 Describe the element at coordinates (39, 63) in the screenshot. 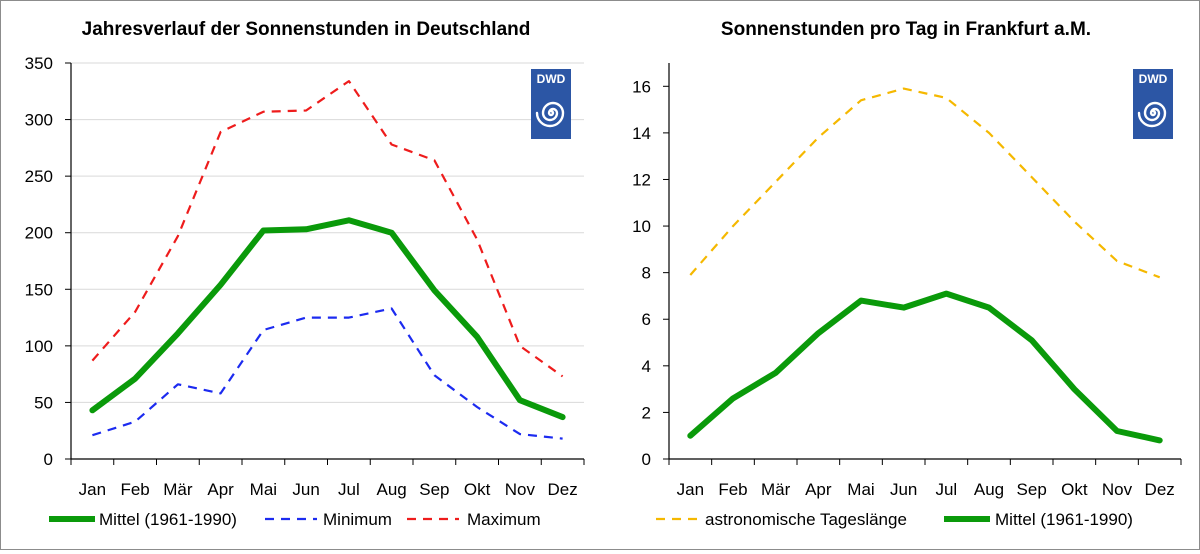

I see `y-tick-label: 350` at that location.